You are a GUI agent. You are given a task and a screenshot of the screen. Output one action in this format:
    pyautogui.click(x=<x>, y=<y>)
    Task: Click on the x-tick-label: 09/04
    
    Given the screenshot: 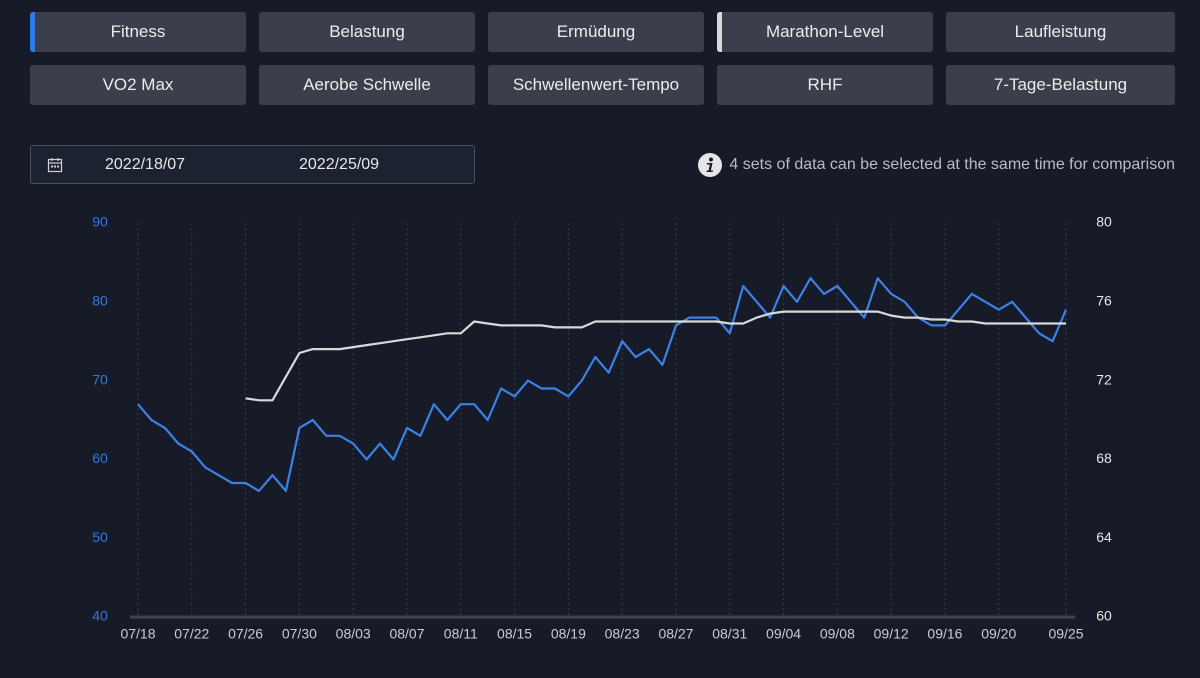 What is the action you would take?
    pyautogui.click(x=783, y=634)
    